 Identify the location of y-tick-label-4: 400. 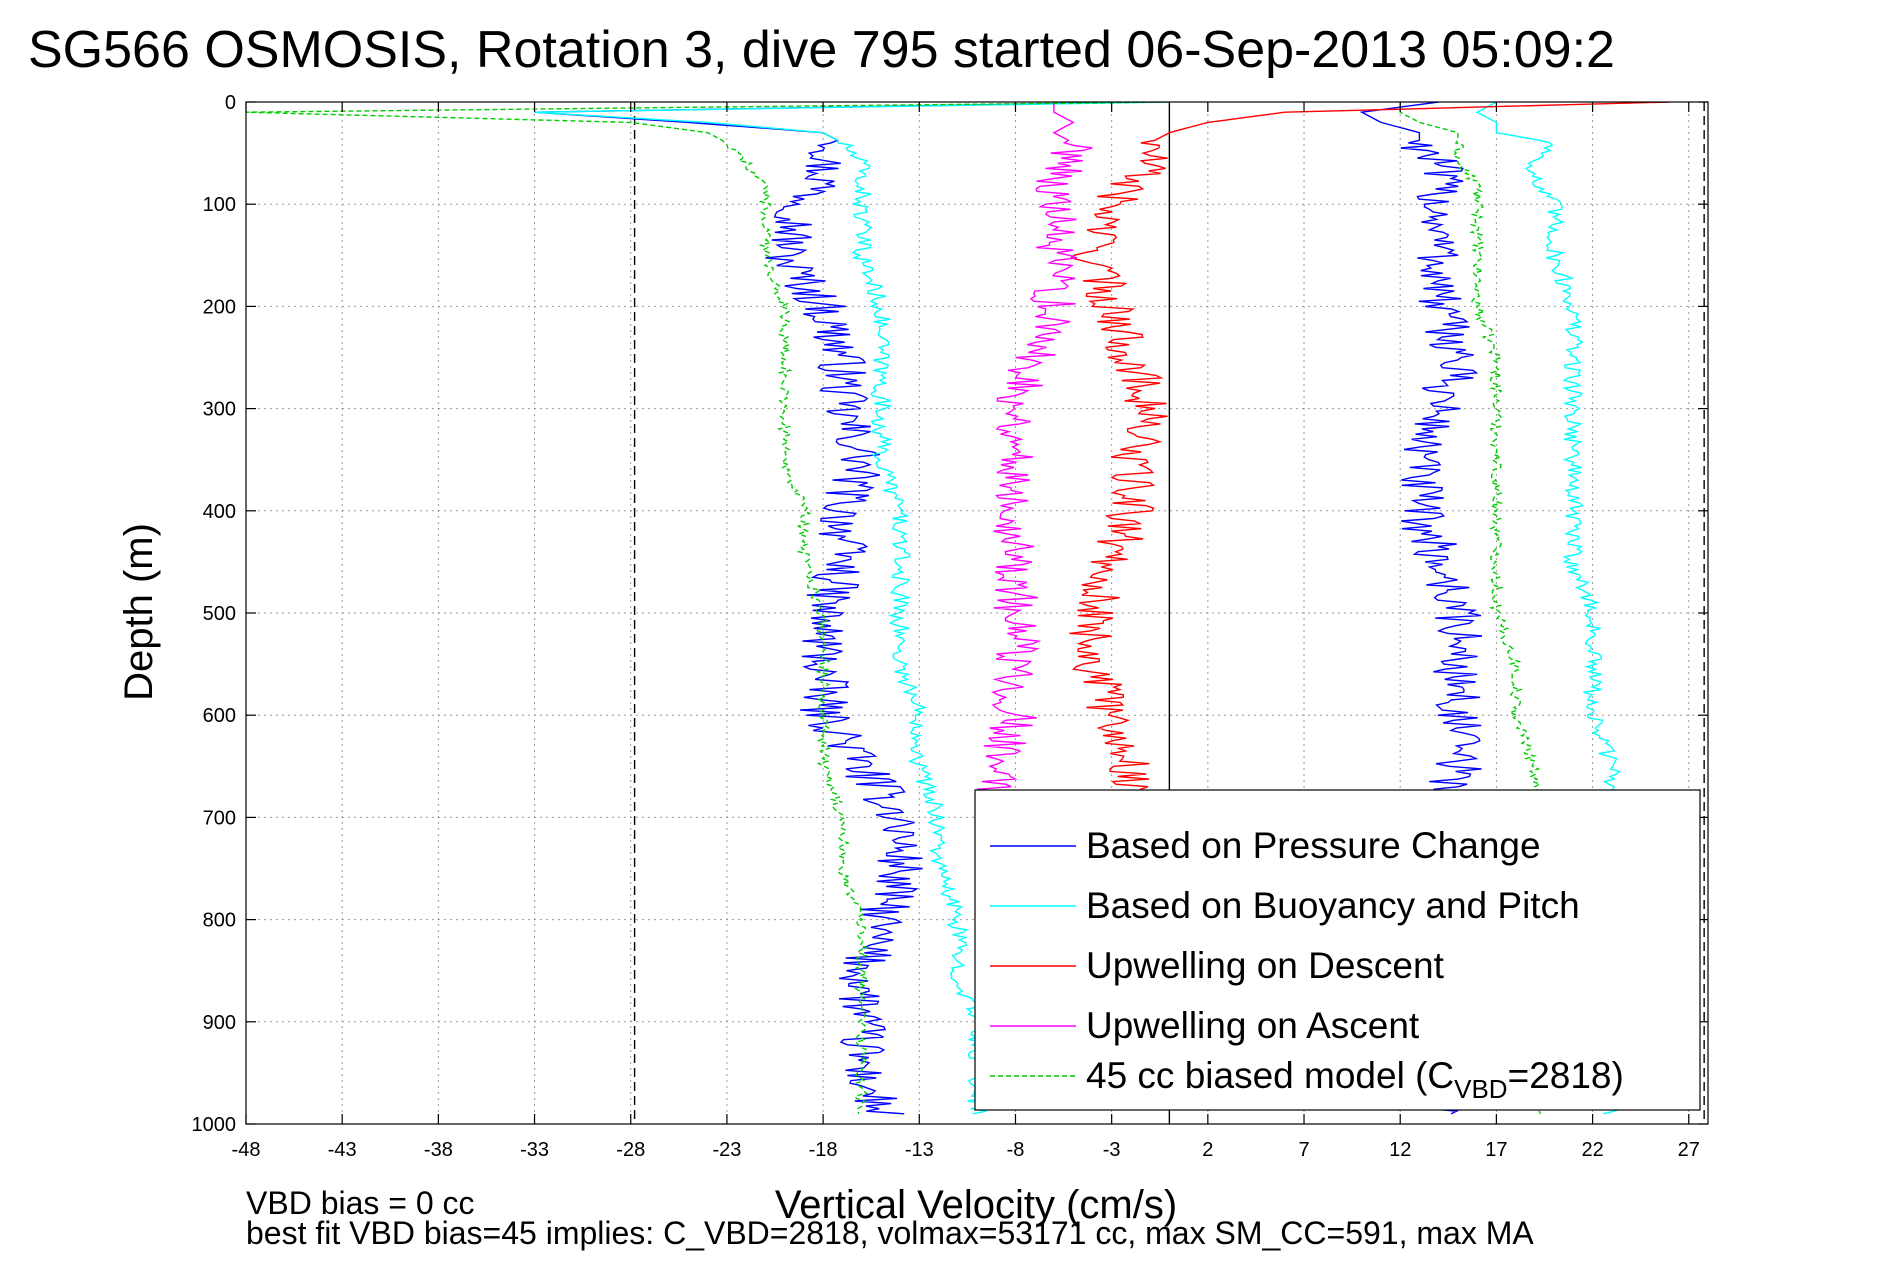
(219, 512).